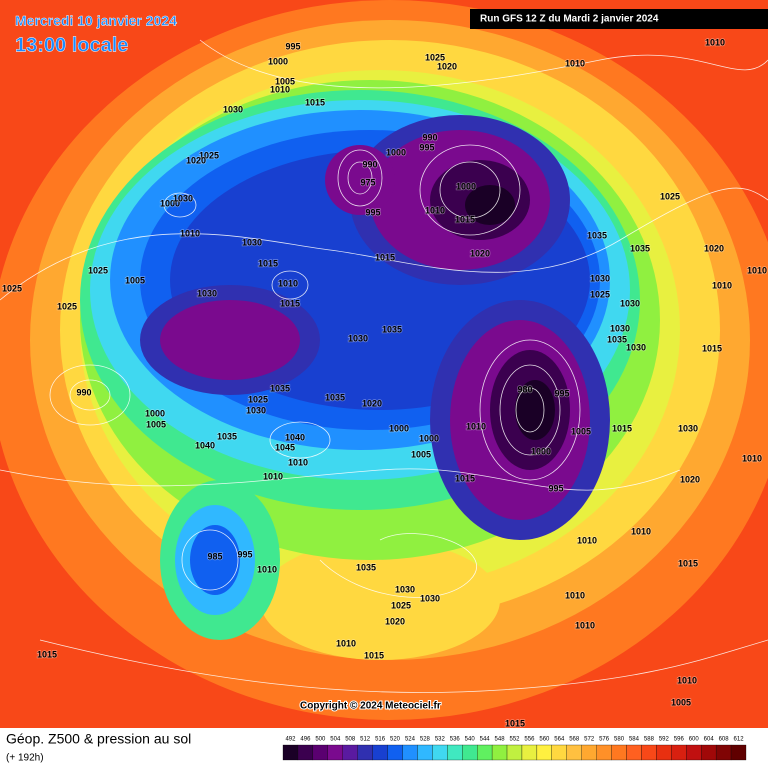  I want to click on colorbar-tick-label: 500, so click(320, 740).